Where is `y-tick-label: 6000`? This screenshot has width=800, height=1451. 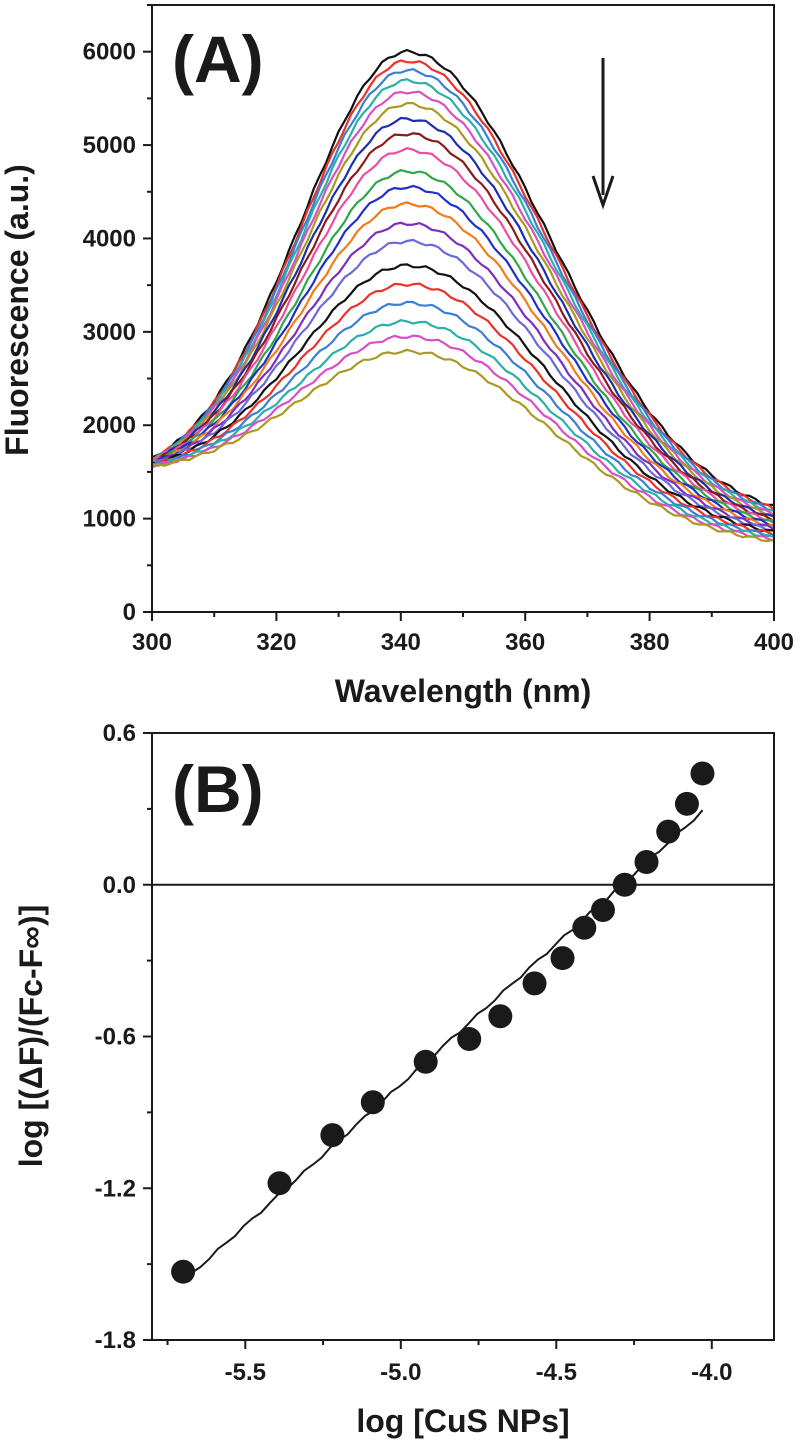
y-tick-label: 6000 is located at coordinates (109, 52).